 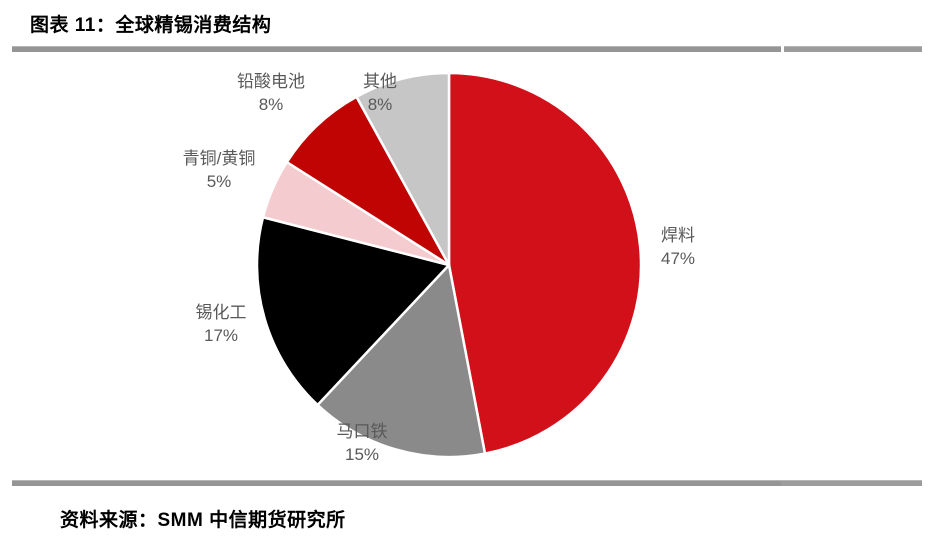 I want to click on bottom-divider, so click(x=467, y=483).